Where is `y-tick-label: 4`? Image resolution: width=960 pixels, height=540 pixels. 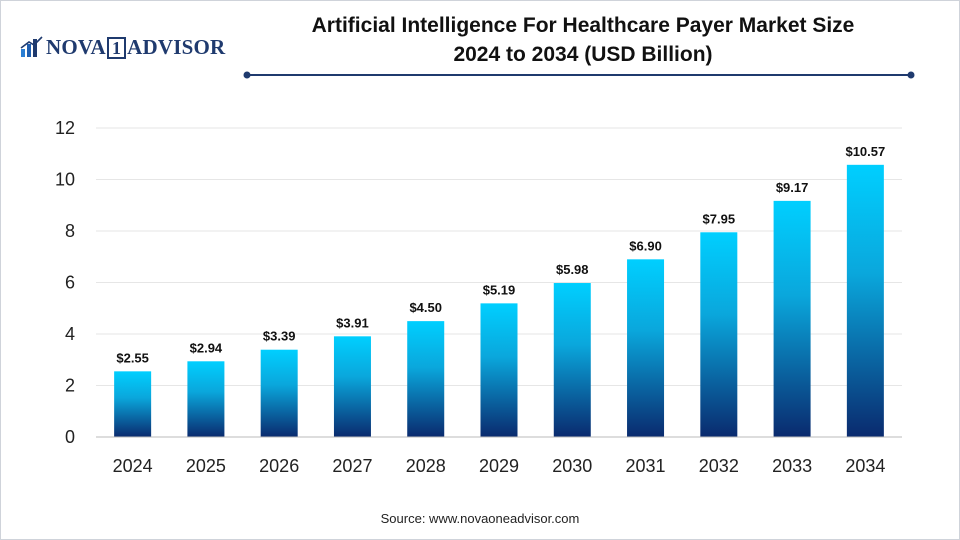 y-tick-label: 4 is located at coordinates (70, 334).